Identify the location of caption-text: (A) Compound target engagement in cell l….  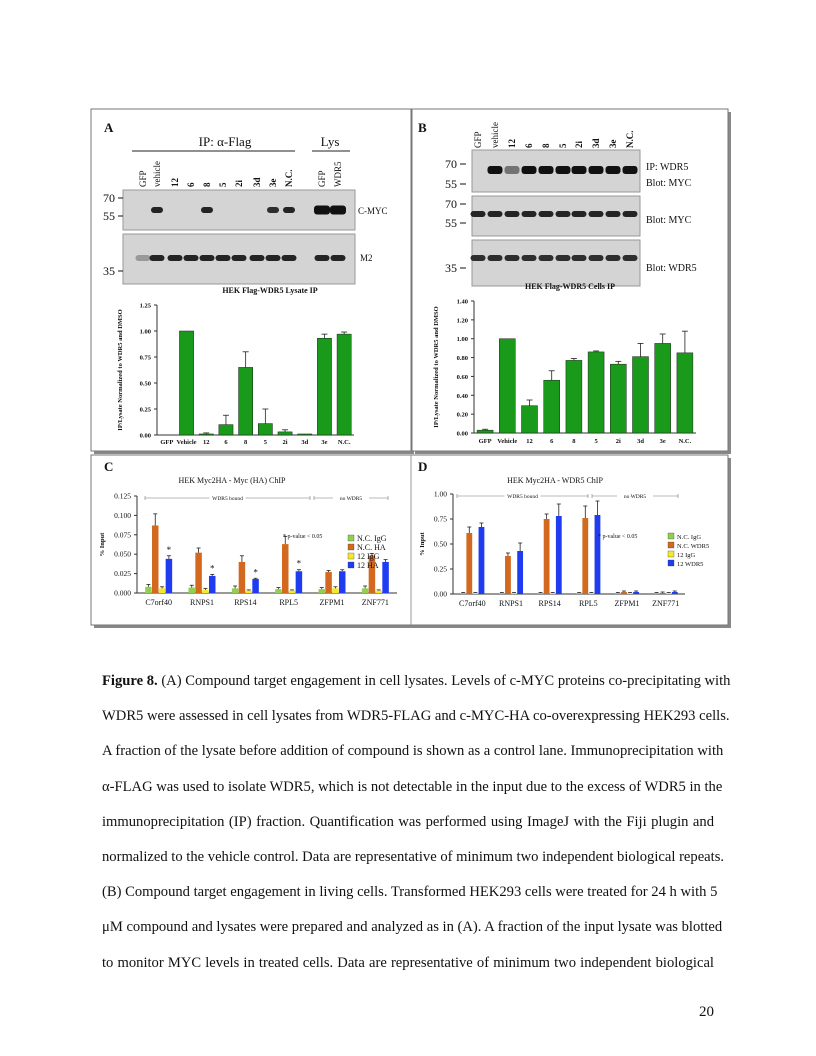
(444, 681).